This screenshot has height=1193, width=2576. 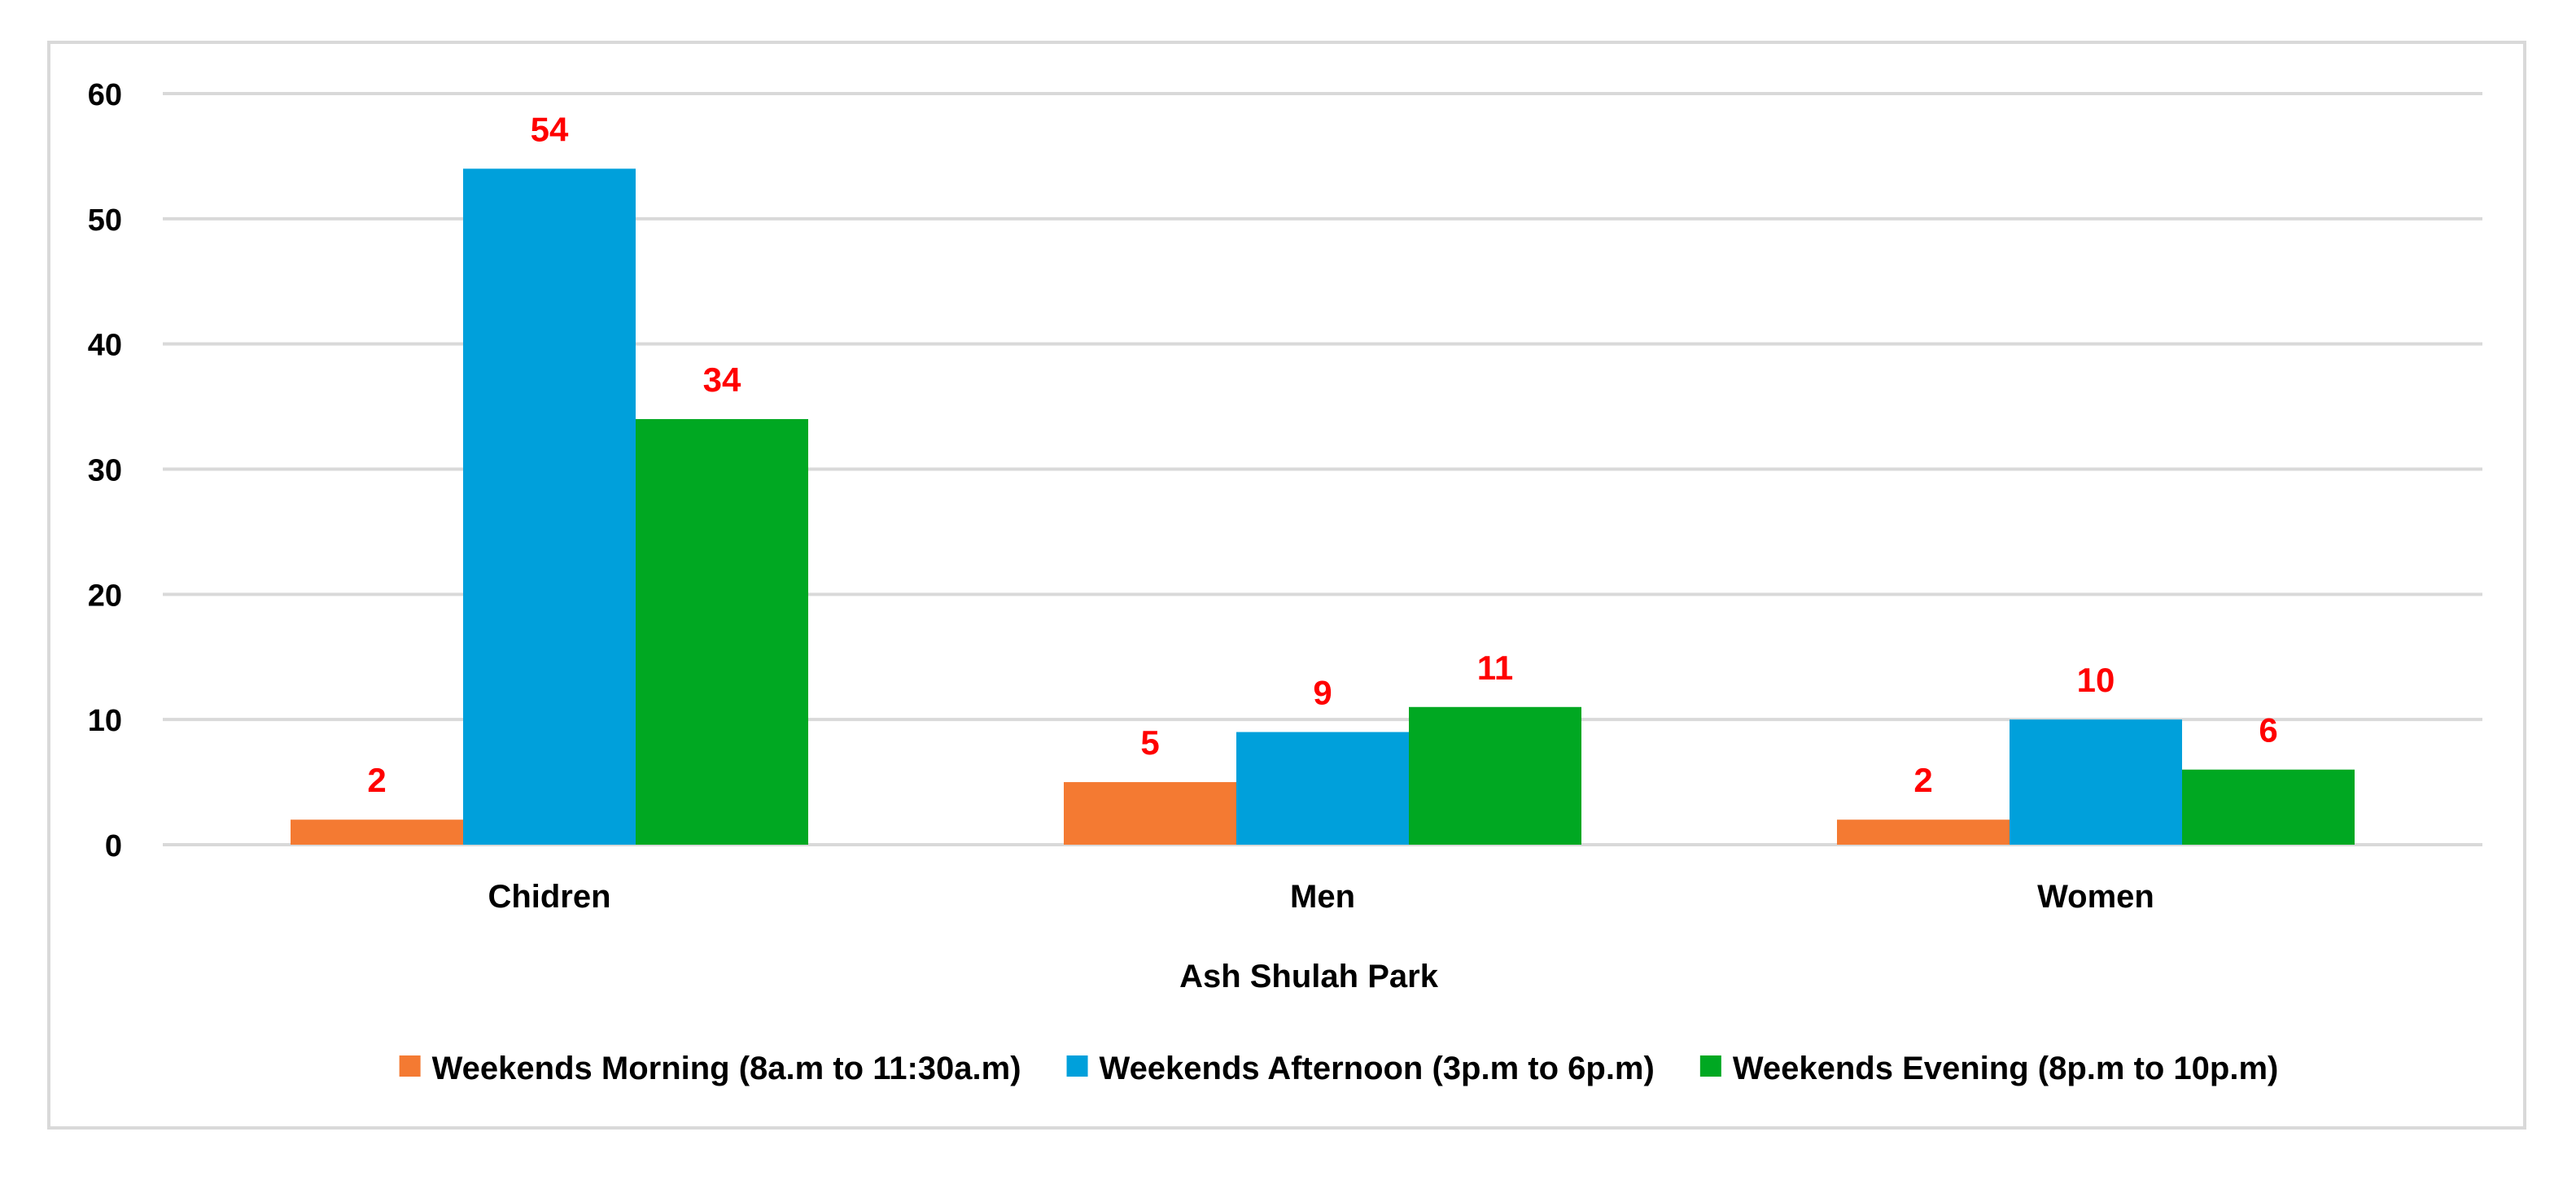 What do you see at coordinates (1495, 668) in the screenshot?
I see `data-label: 11` at bounding box center [1495, 668].